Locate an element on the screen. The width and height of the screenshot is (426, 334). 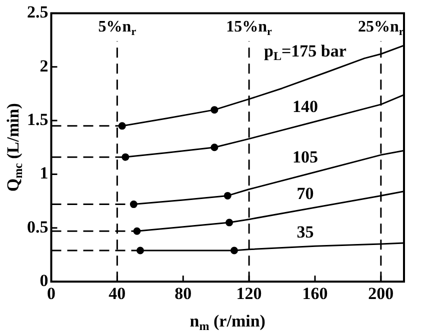
series-label: 35 is located at coordinates (305, 232).